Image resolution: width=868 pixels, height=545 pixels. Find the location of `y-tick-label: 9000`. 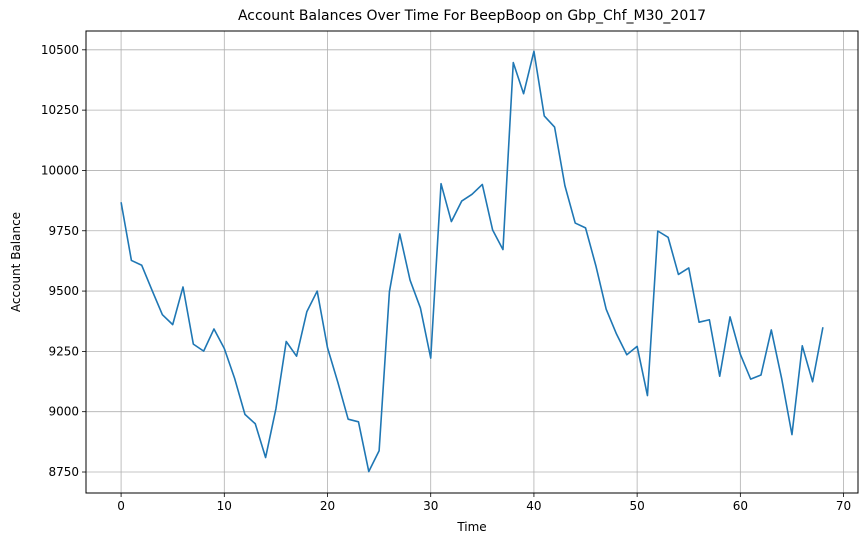

y-tick-label: 9000 is located at coordinates (63, 412).